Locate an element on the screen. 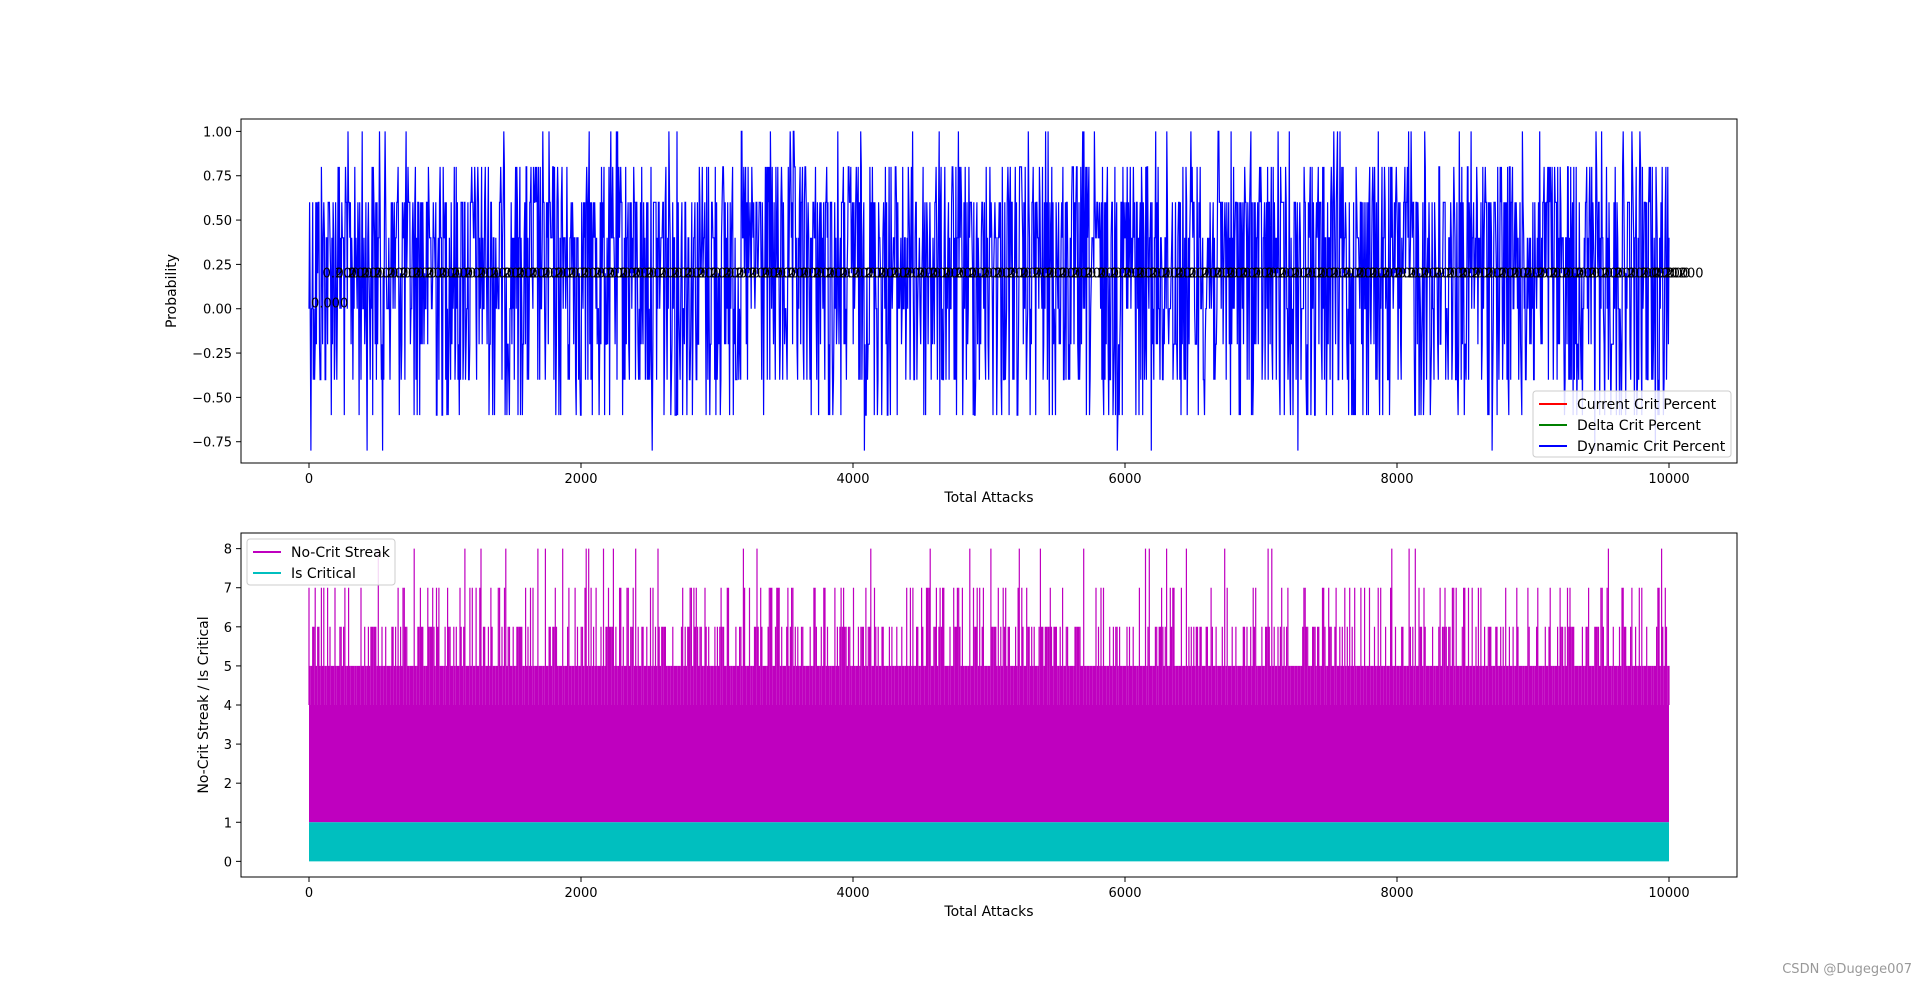 The image size is (1920, 981). y-axis-label: No-Crit Streak / Is Critical is located at coordinates (204, 704).